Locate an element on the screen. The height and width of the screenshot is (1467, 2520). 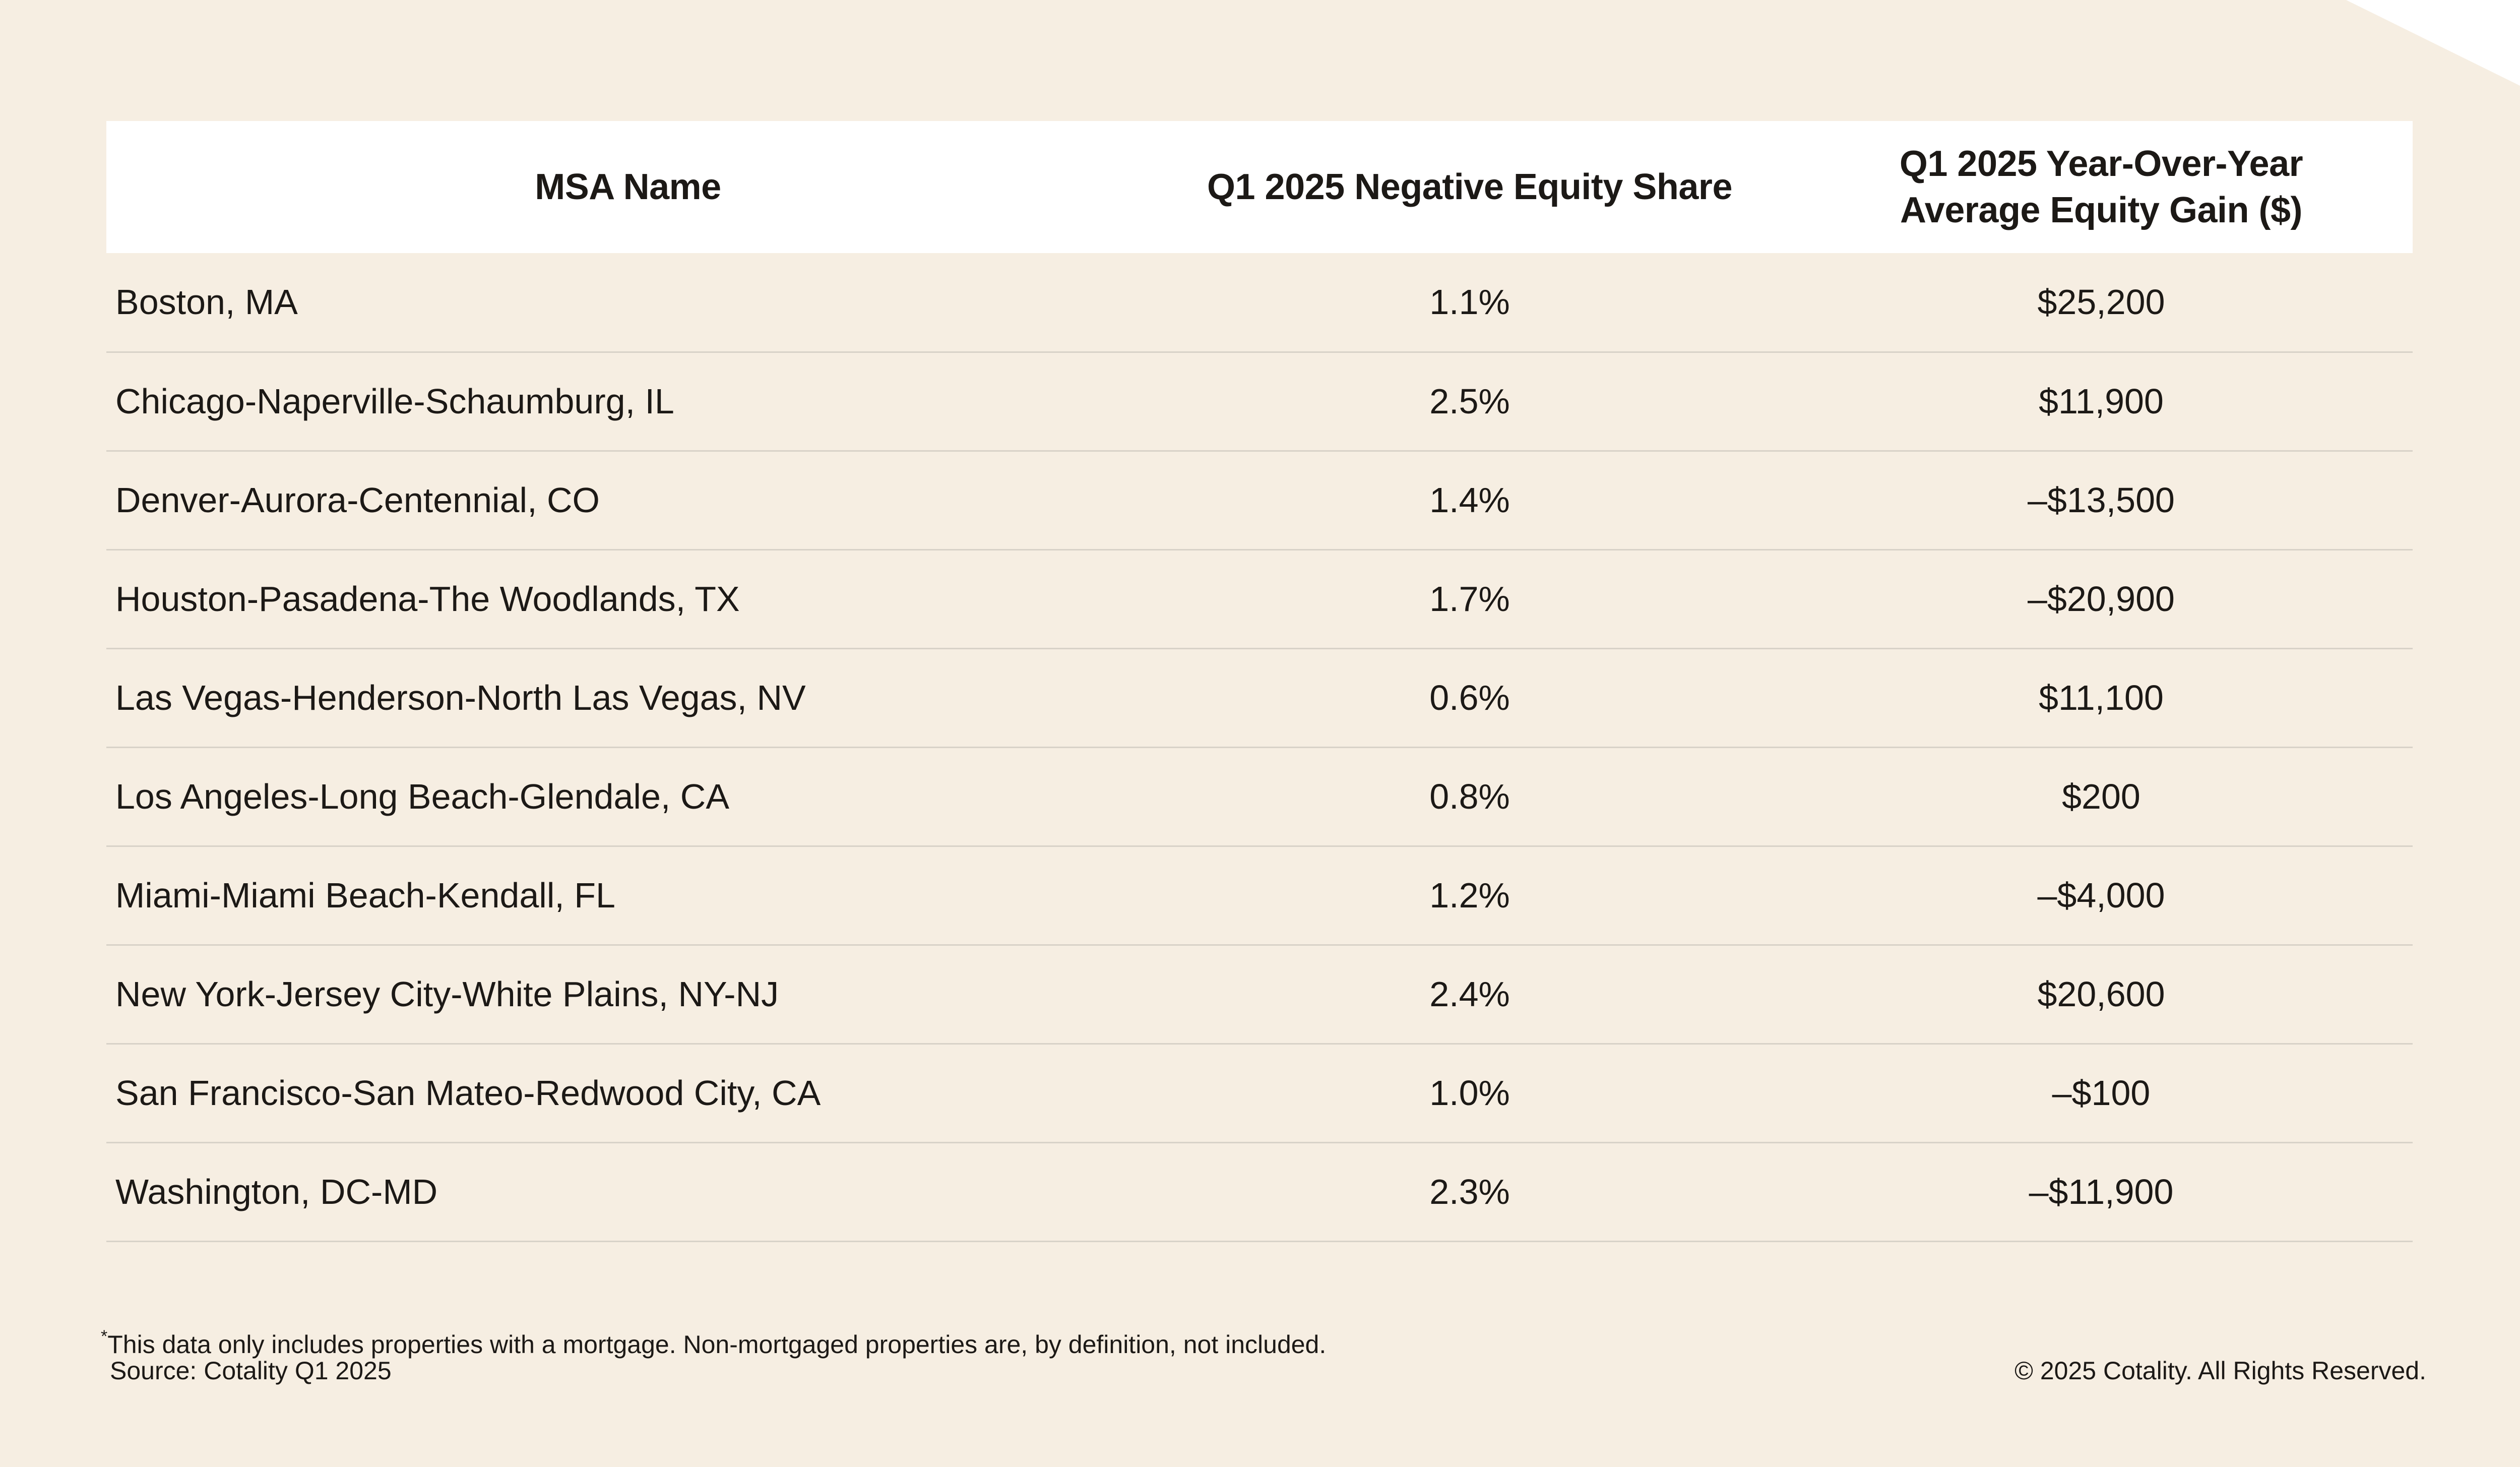
column-header-negative-equity-share: Q1 2025 Negative Equity Share is located at coordinates (1469, 187).